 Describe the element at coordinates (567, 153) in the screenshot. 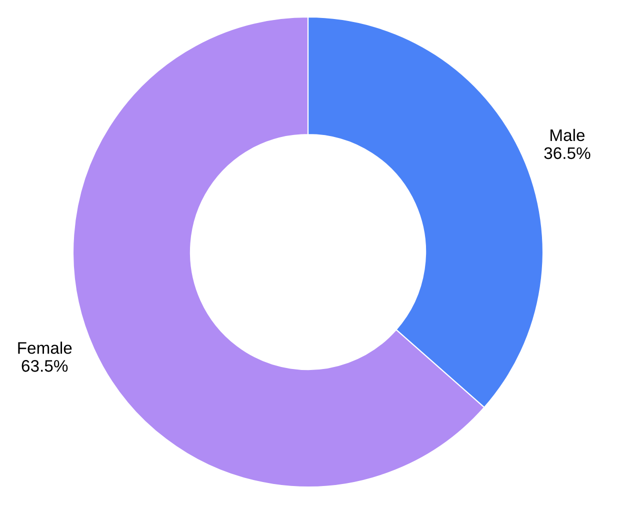

I see `data-label: 36.5%` at that location.